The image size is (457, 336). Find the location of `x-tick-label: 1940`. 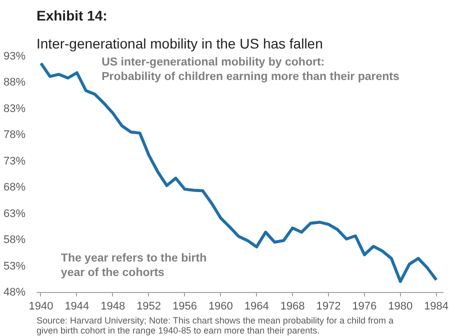

x-tick-label: 1940 is located at coordinates (41, 306).